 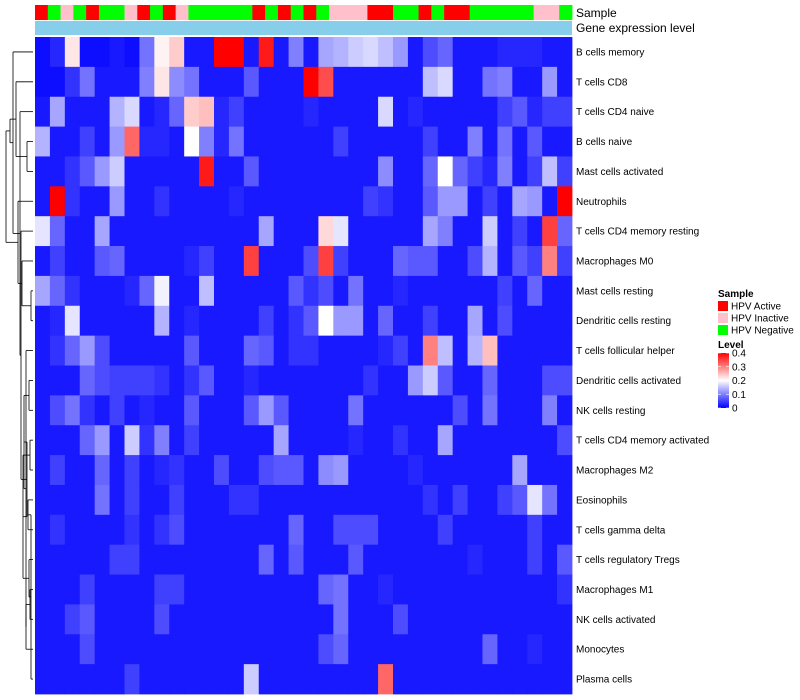 I want to click on row-label: NK cells resting, so click(x=610, y=411).